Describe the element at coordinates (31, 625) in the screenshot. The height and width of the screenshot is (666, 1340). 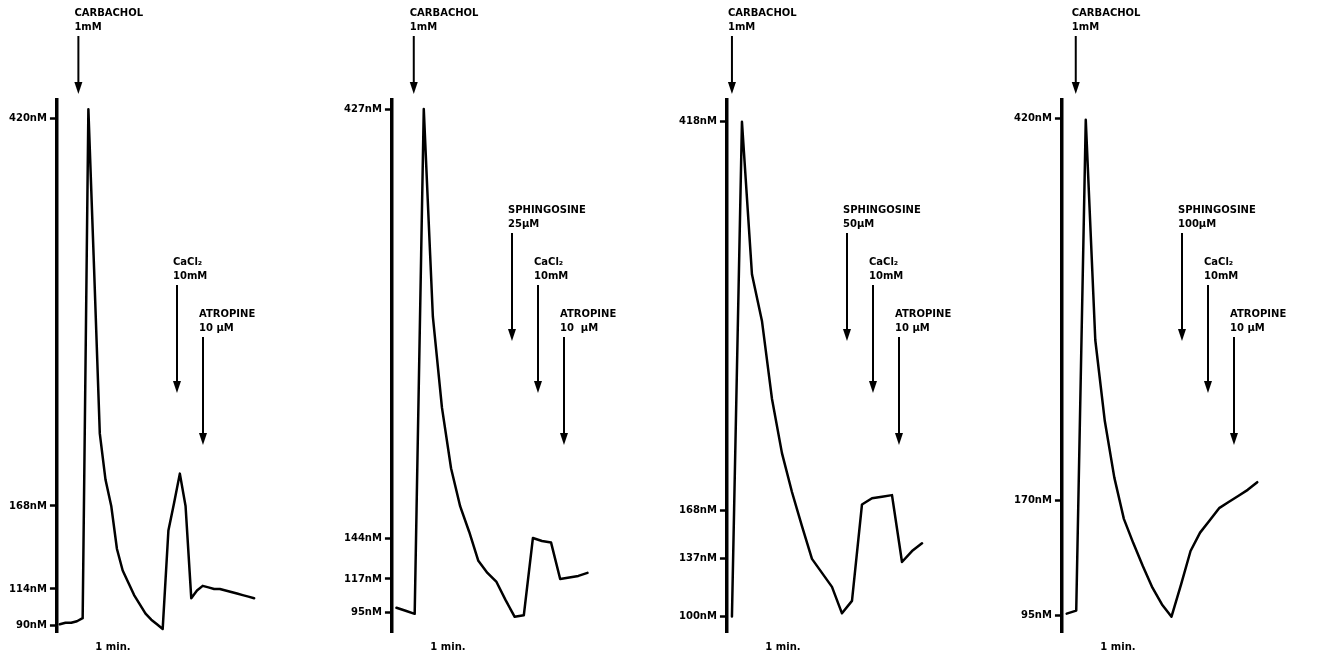
I see `y-tick-label: 90nM` at that location.